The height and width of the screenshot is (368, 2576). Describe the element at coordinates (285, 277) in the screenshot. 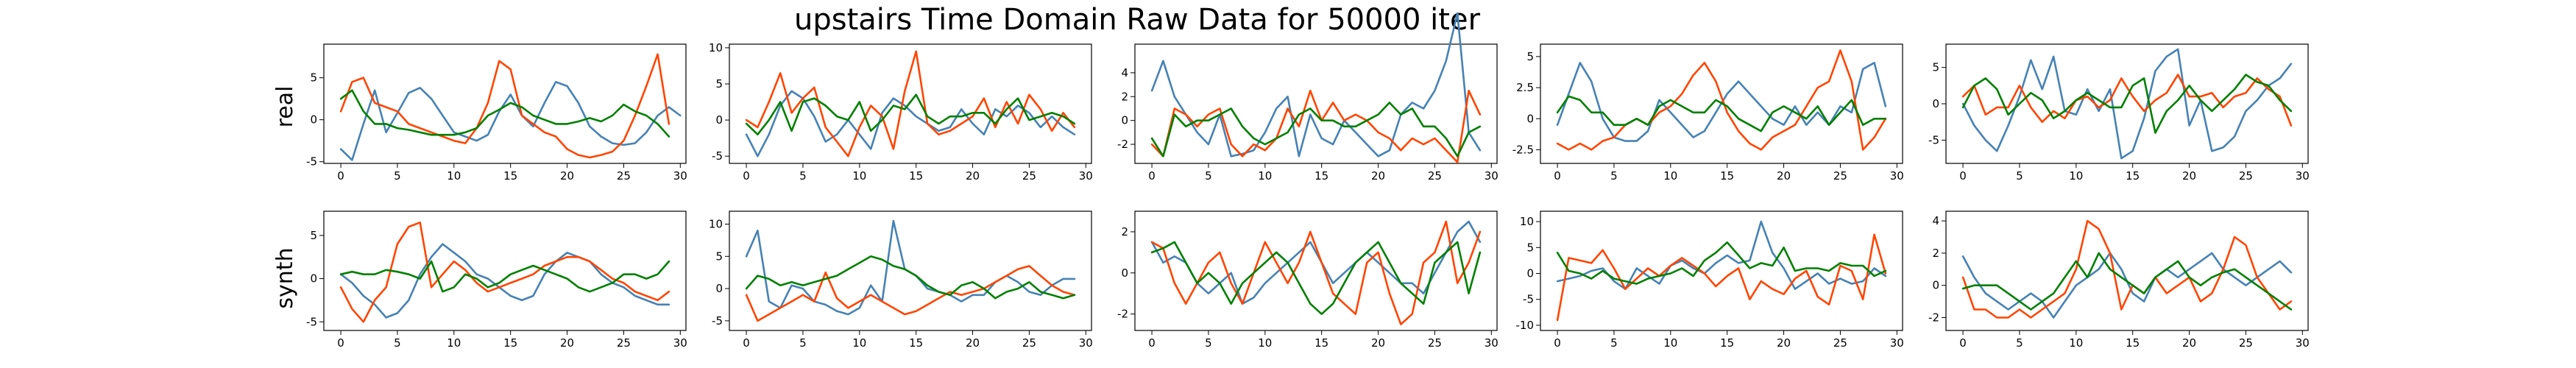

I see `row-label-synth: synth` at that location.